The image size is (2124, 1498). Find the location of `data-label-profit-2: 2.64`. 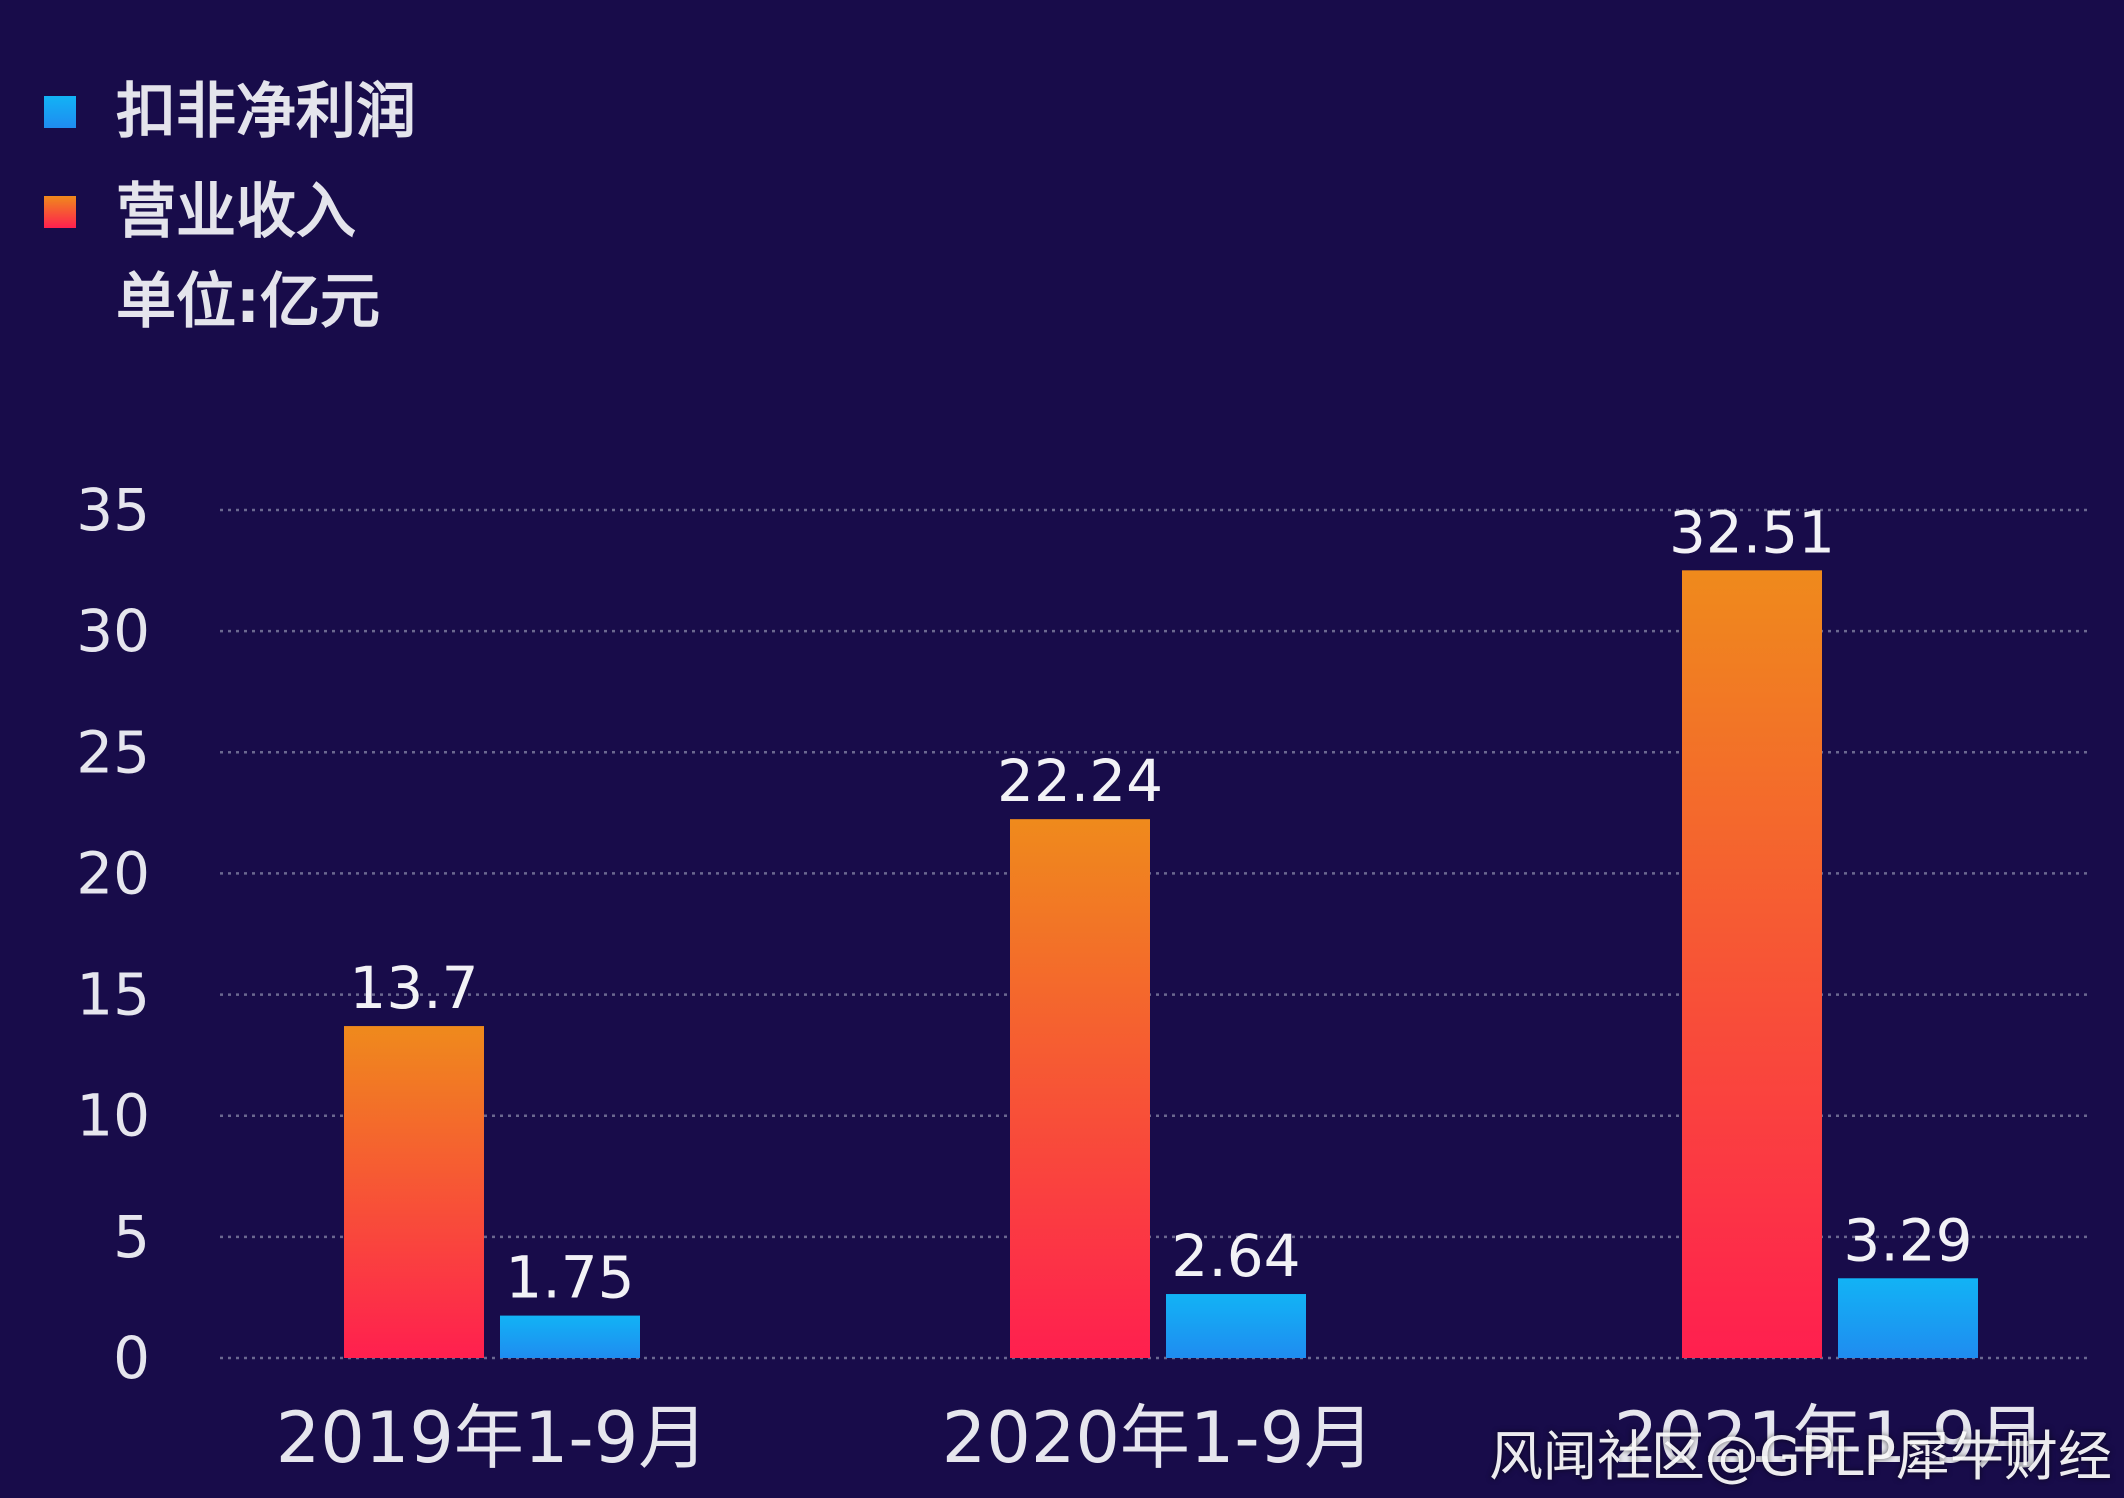

data-label-profit-2: 2.64 is located at coordinates (1235, 1256).